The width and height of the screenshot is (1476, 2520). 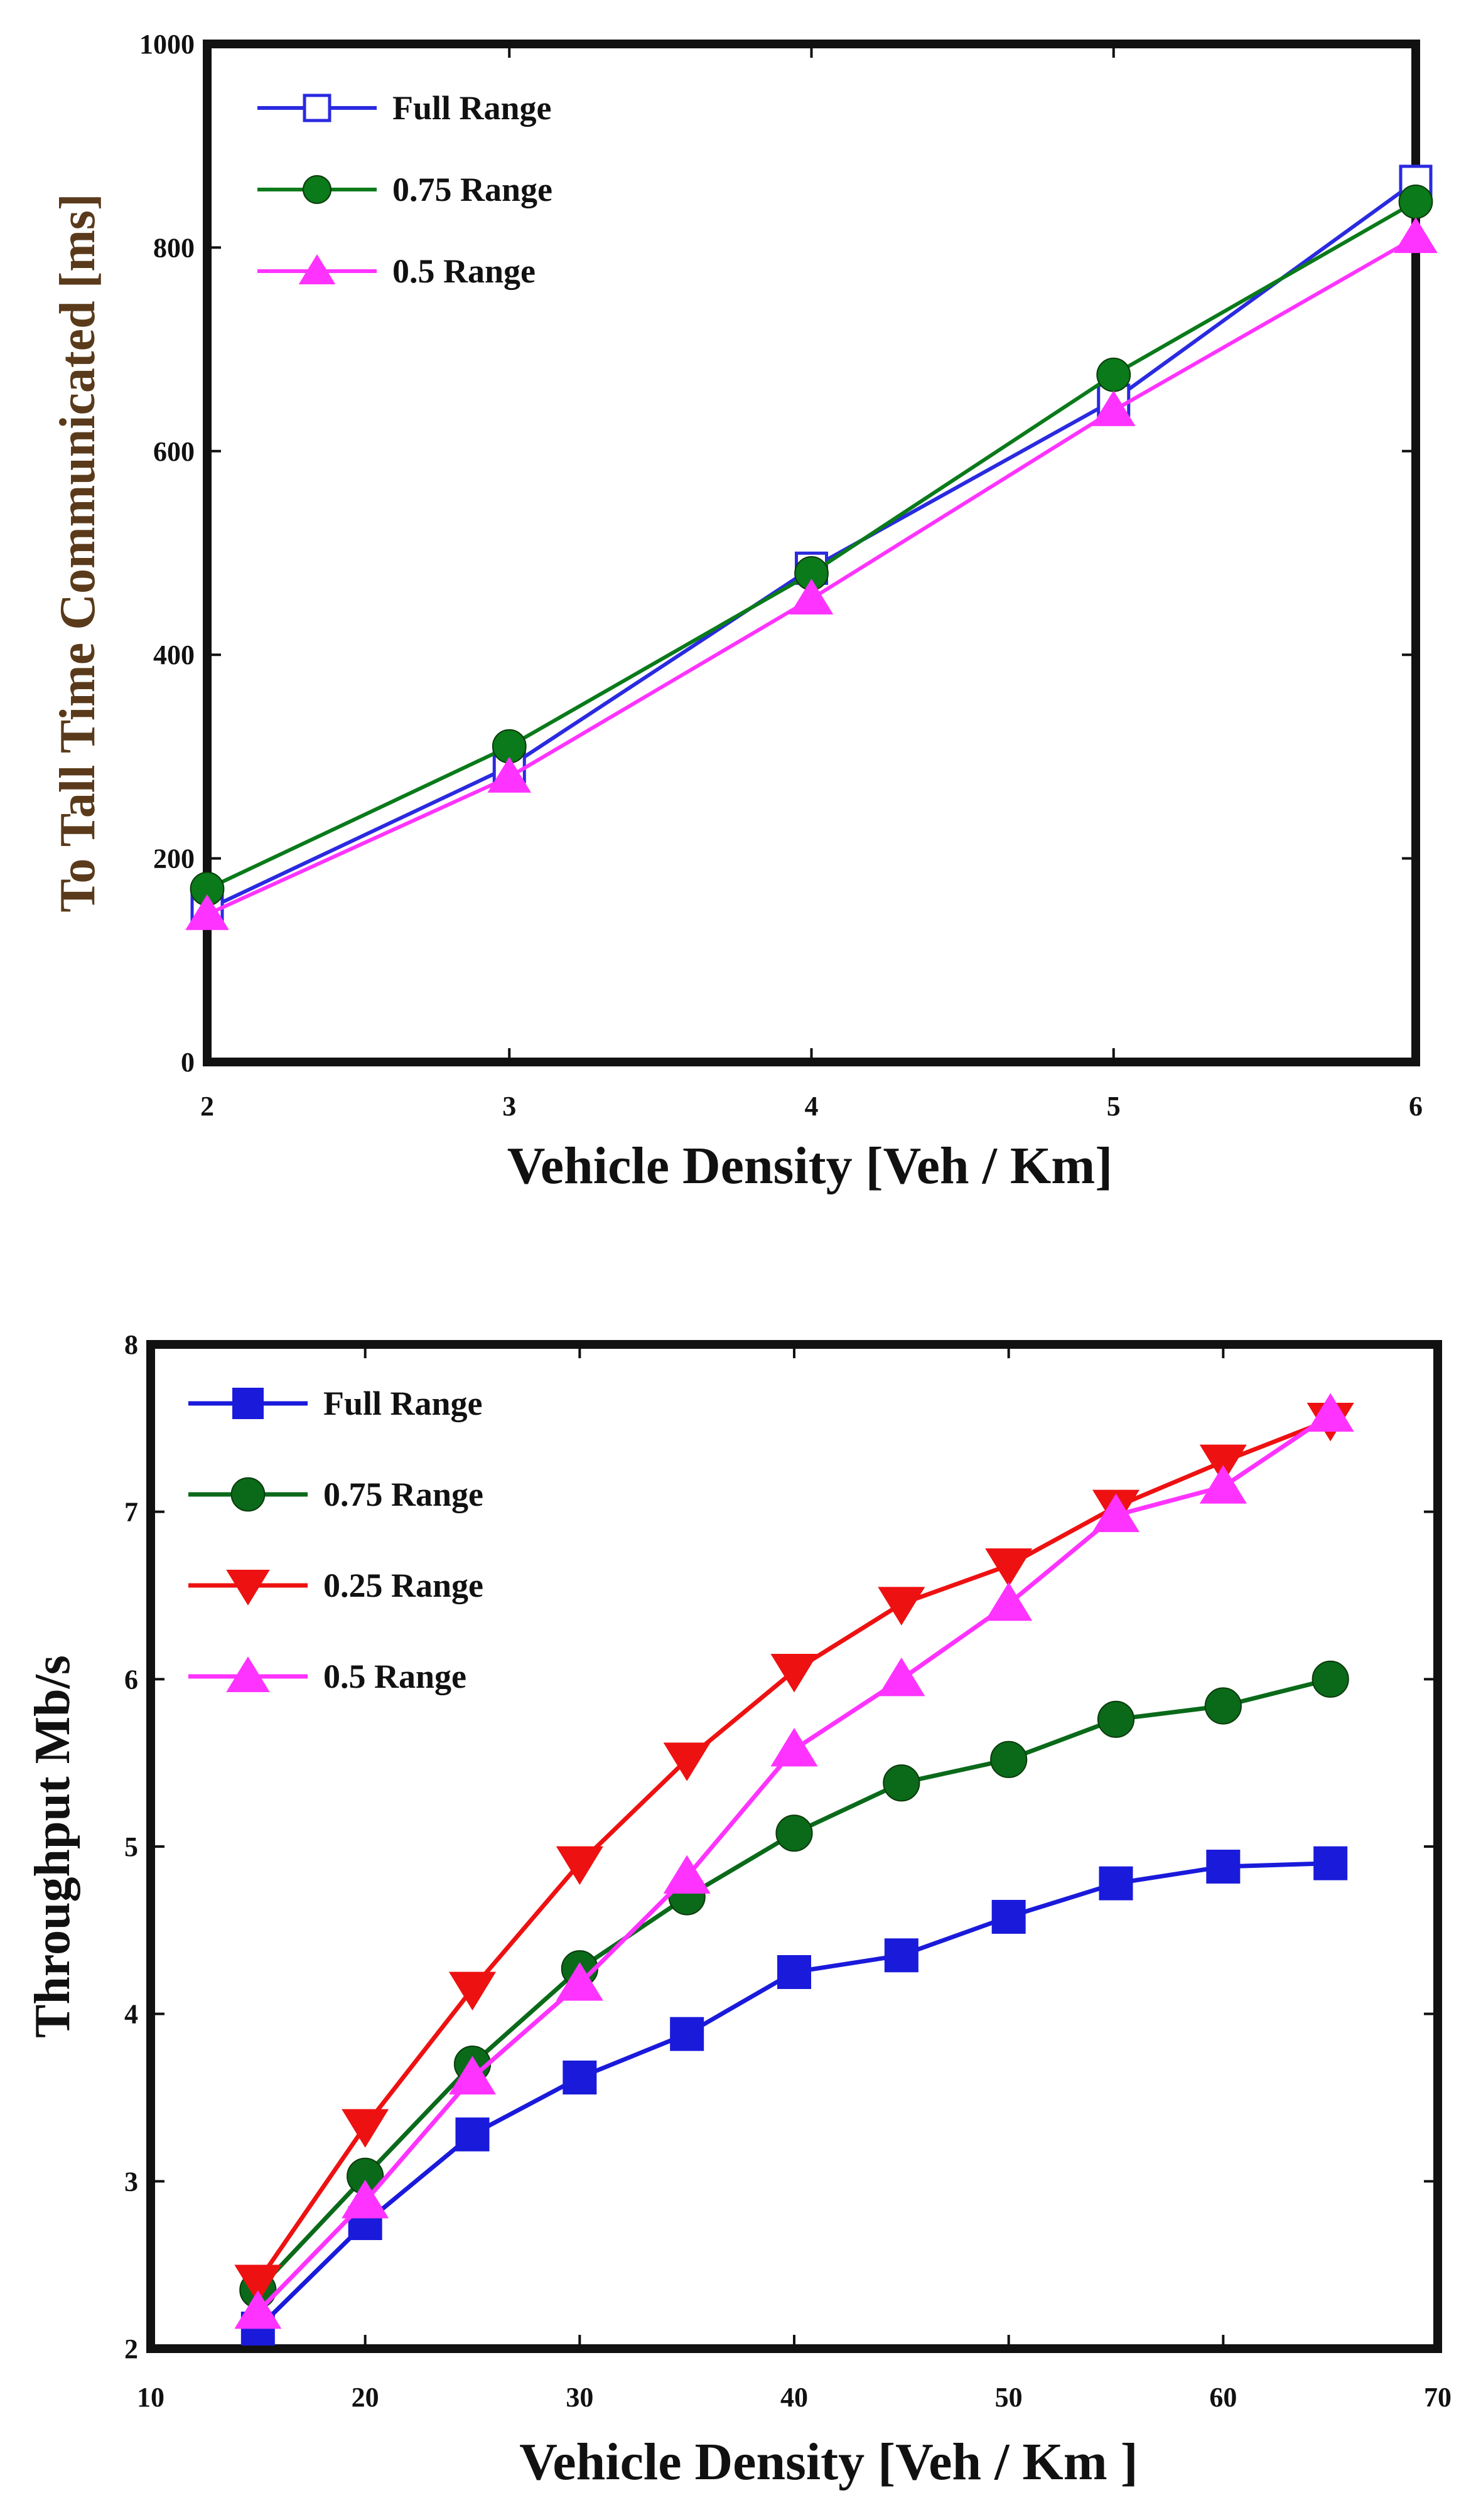 I want to click on y-tick-label: 6, so click(x=131, y=1679).